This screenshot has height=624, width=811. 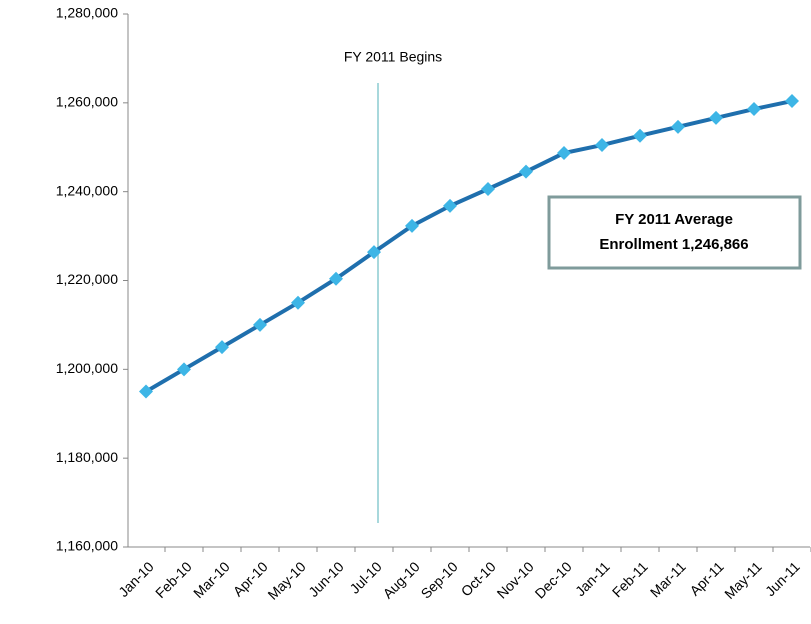 I want to click on x-tick-label: Apr-11, so click(x=706, y=578).